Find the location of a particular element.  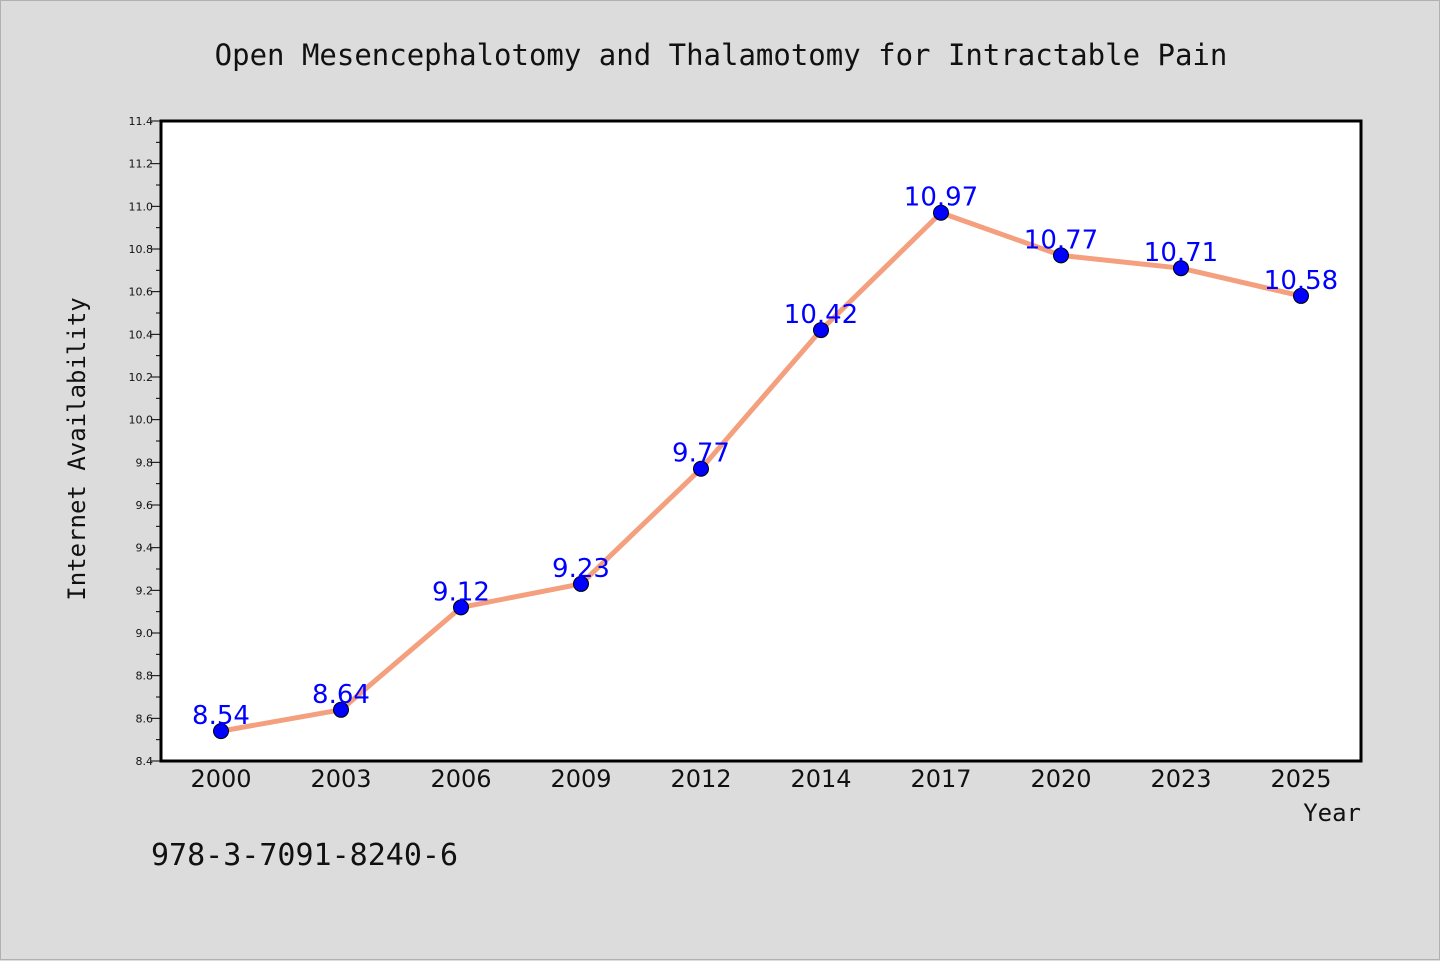

data-label: 10.58 is located at coordinates (1301, 281).